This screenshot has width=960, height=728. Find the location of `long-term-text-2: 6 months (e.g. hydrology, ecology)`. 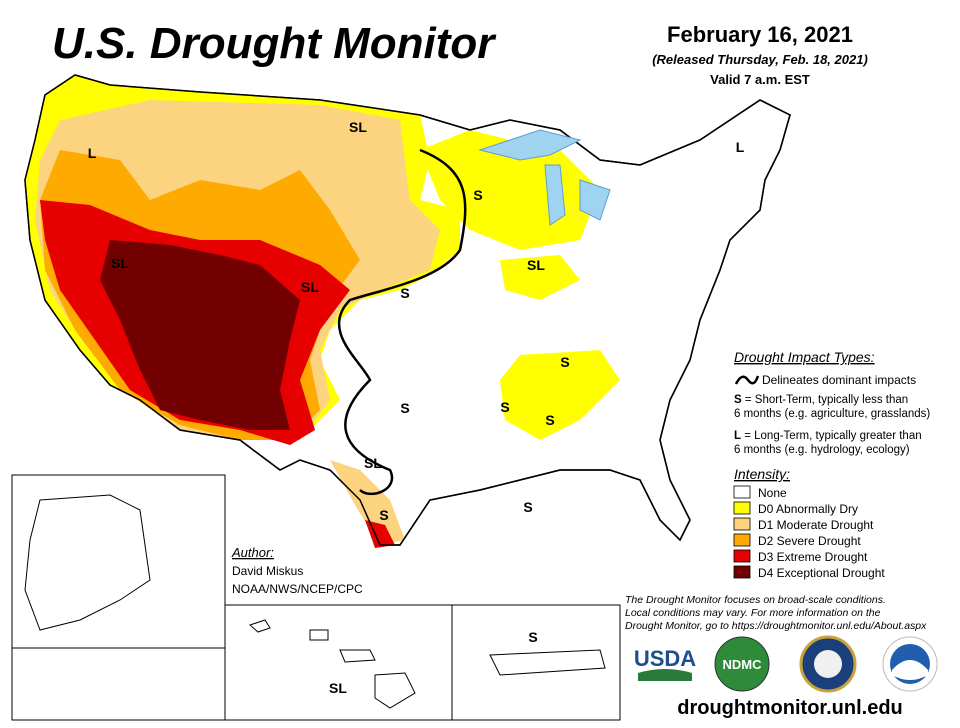

long-term-text-2: 6 months (e.g. hydrology, ecology) is located at coordinates (822, 450).